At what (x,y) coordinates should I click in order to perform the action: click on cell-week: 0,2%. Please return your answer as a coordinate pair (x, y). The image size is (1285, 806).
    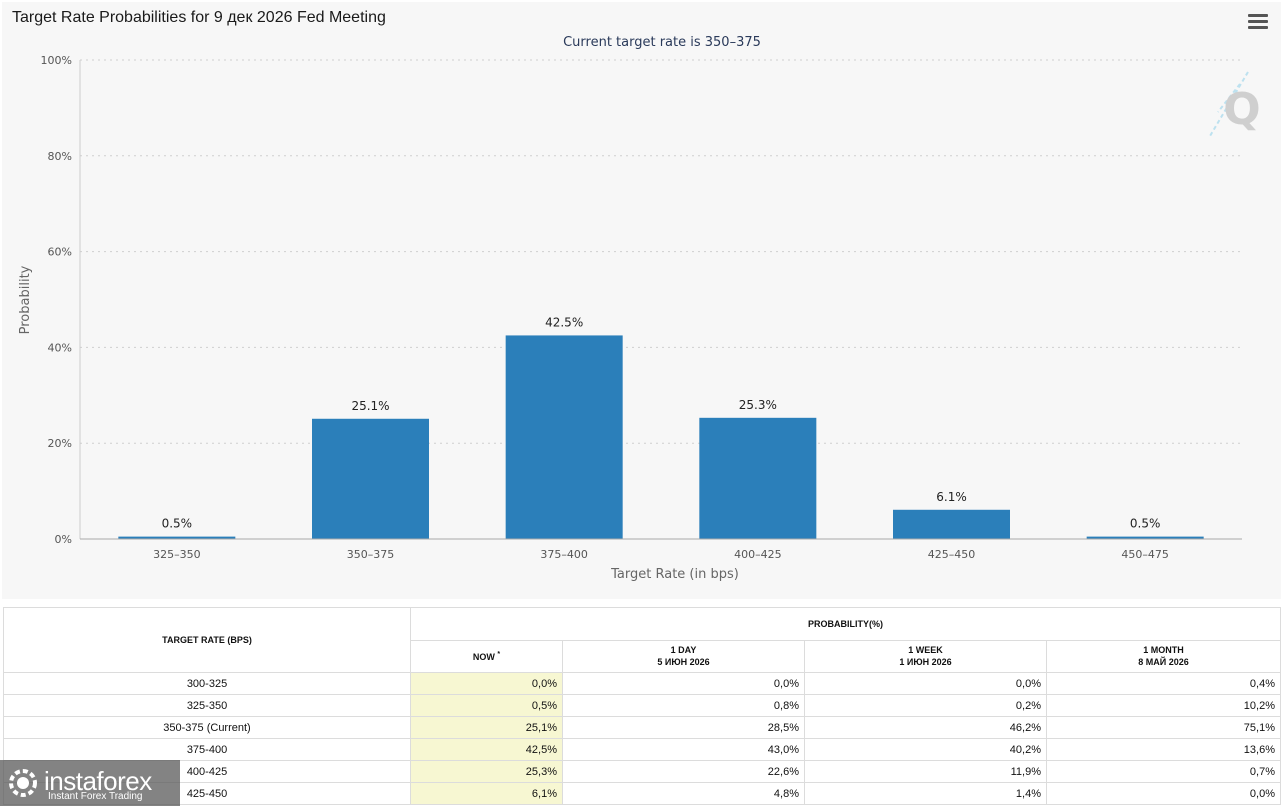
    Looking at the image, I should click on (925, 705).